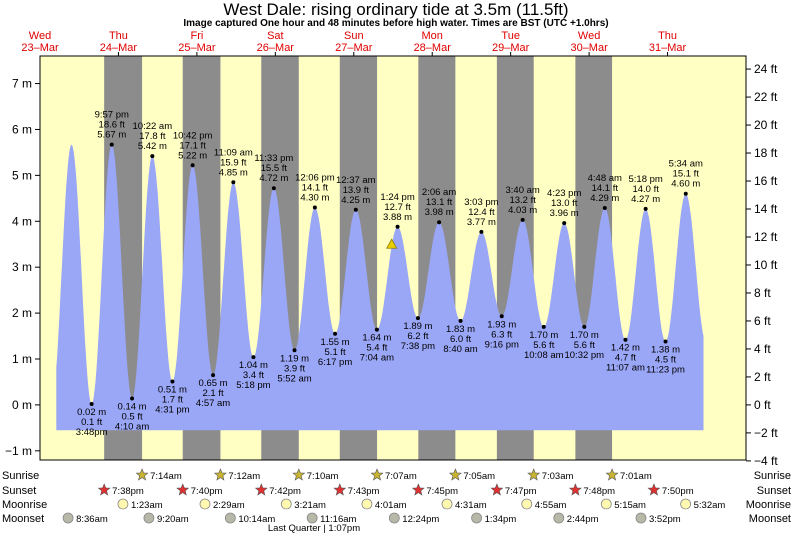  What do you see at coordinates (274, 168) in the screenshot?
I see `tide-label: 15.5 ft` at bounding box center [274, 168].